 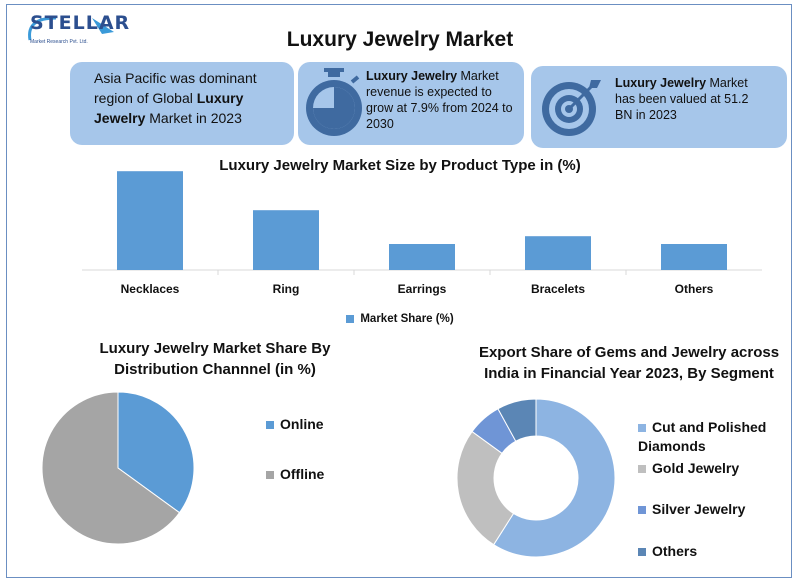 I want to click on pie-legend-offline-swatch, so click(x=270, y=475).